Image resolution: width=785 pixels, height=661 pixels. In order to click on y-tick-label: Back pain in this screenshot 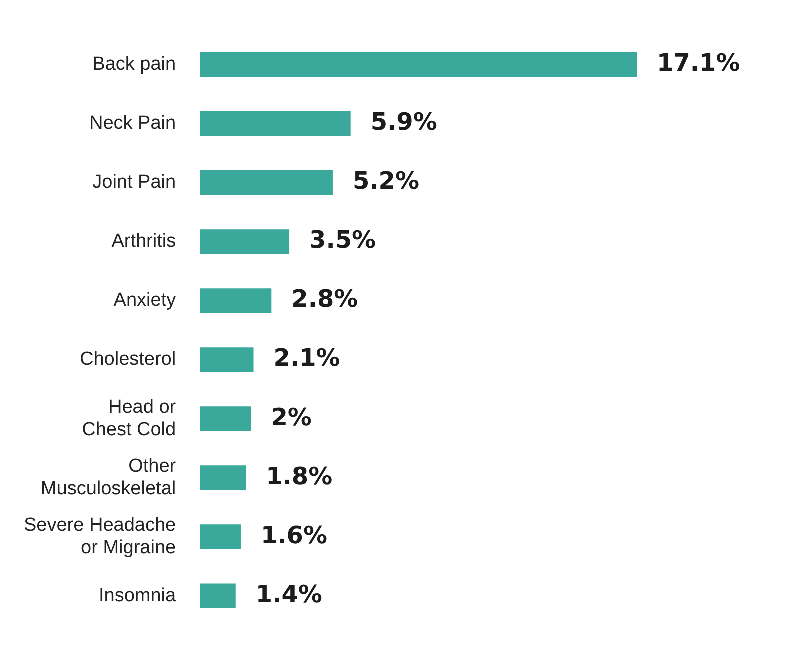, I will do `click(134, 65)`.